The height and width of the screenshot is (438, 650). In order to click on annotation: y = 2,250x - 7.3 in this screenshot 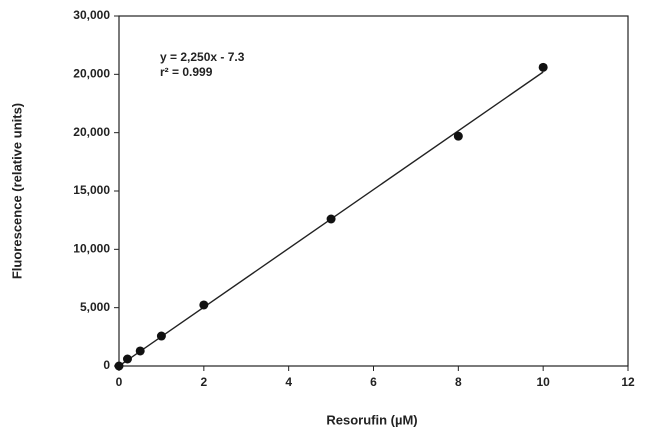, I will do `click(202, 57)`.